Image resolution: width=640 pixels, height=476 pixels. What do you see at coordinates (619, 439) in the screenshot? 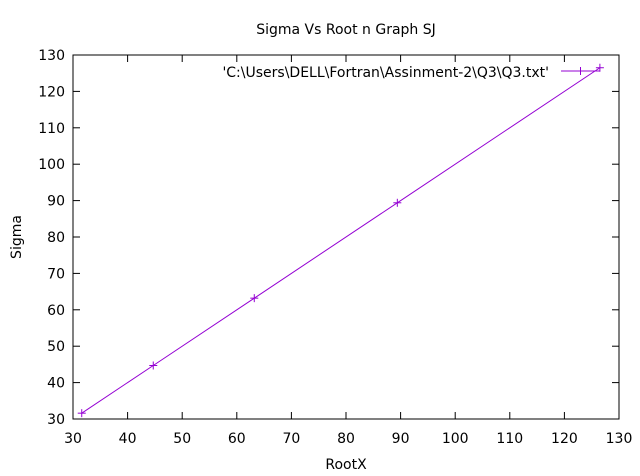
I see `x-tick-label: 130` at bounding box center [619, 439].